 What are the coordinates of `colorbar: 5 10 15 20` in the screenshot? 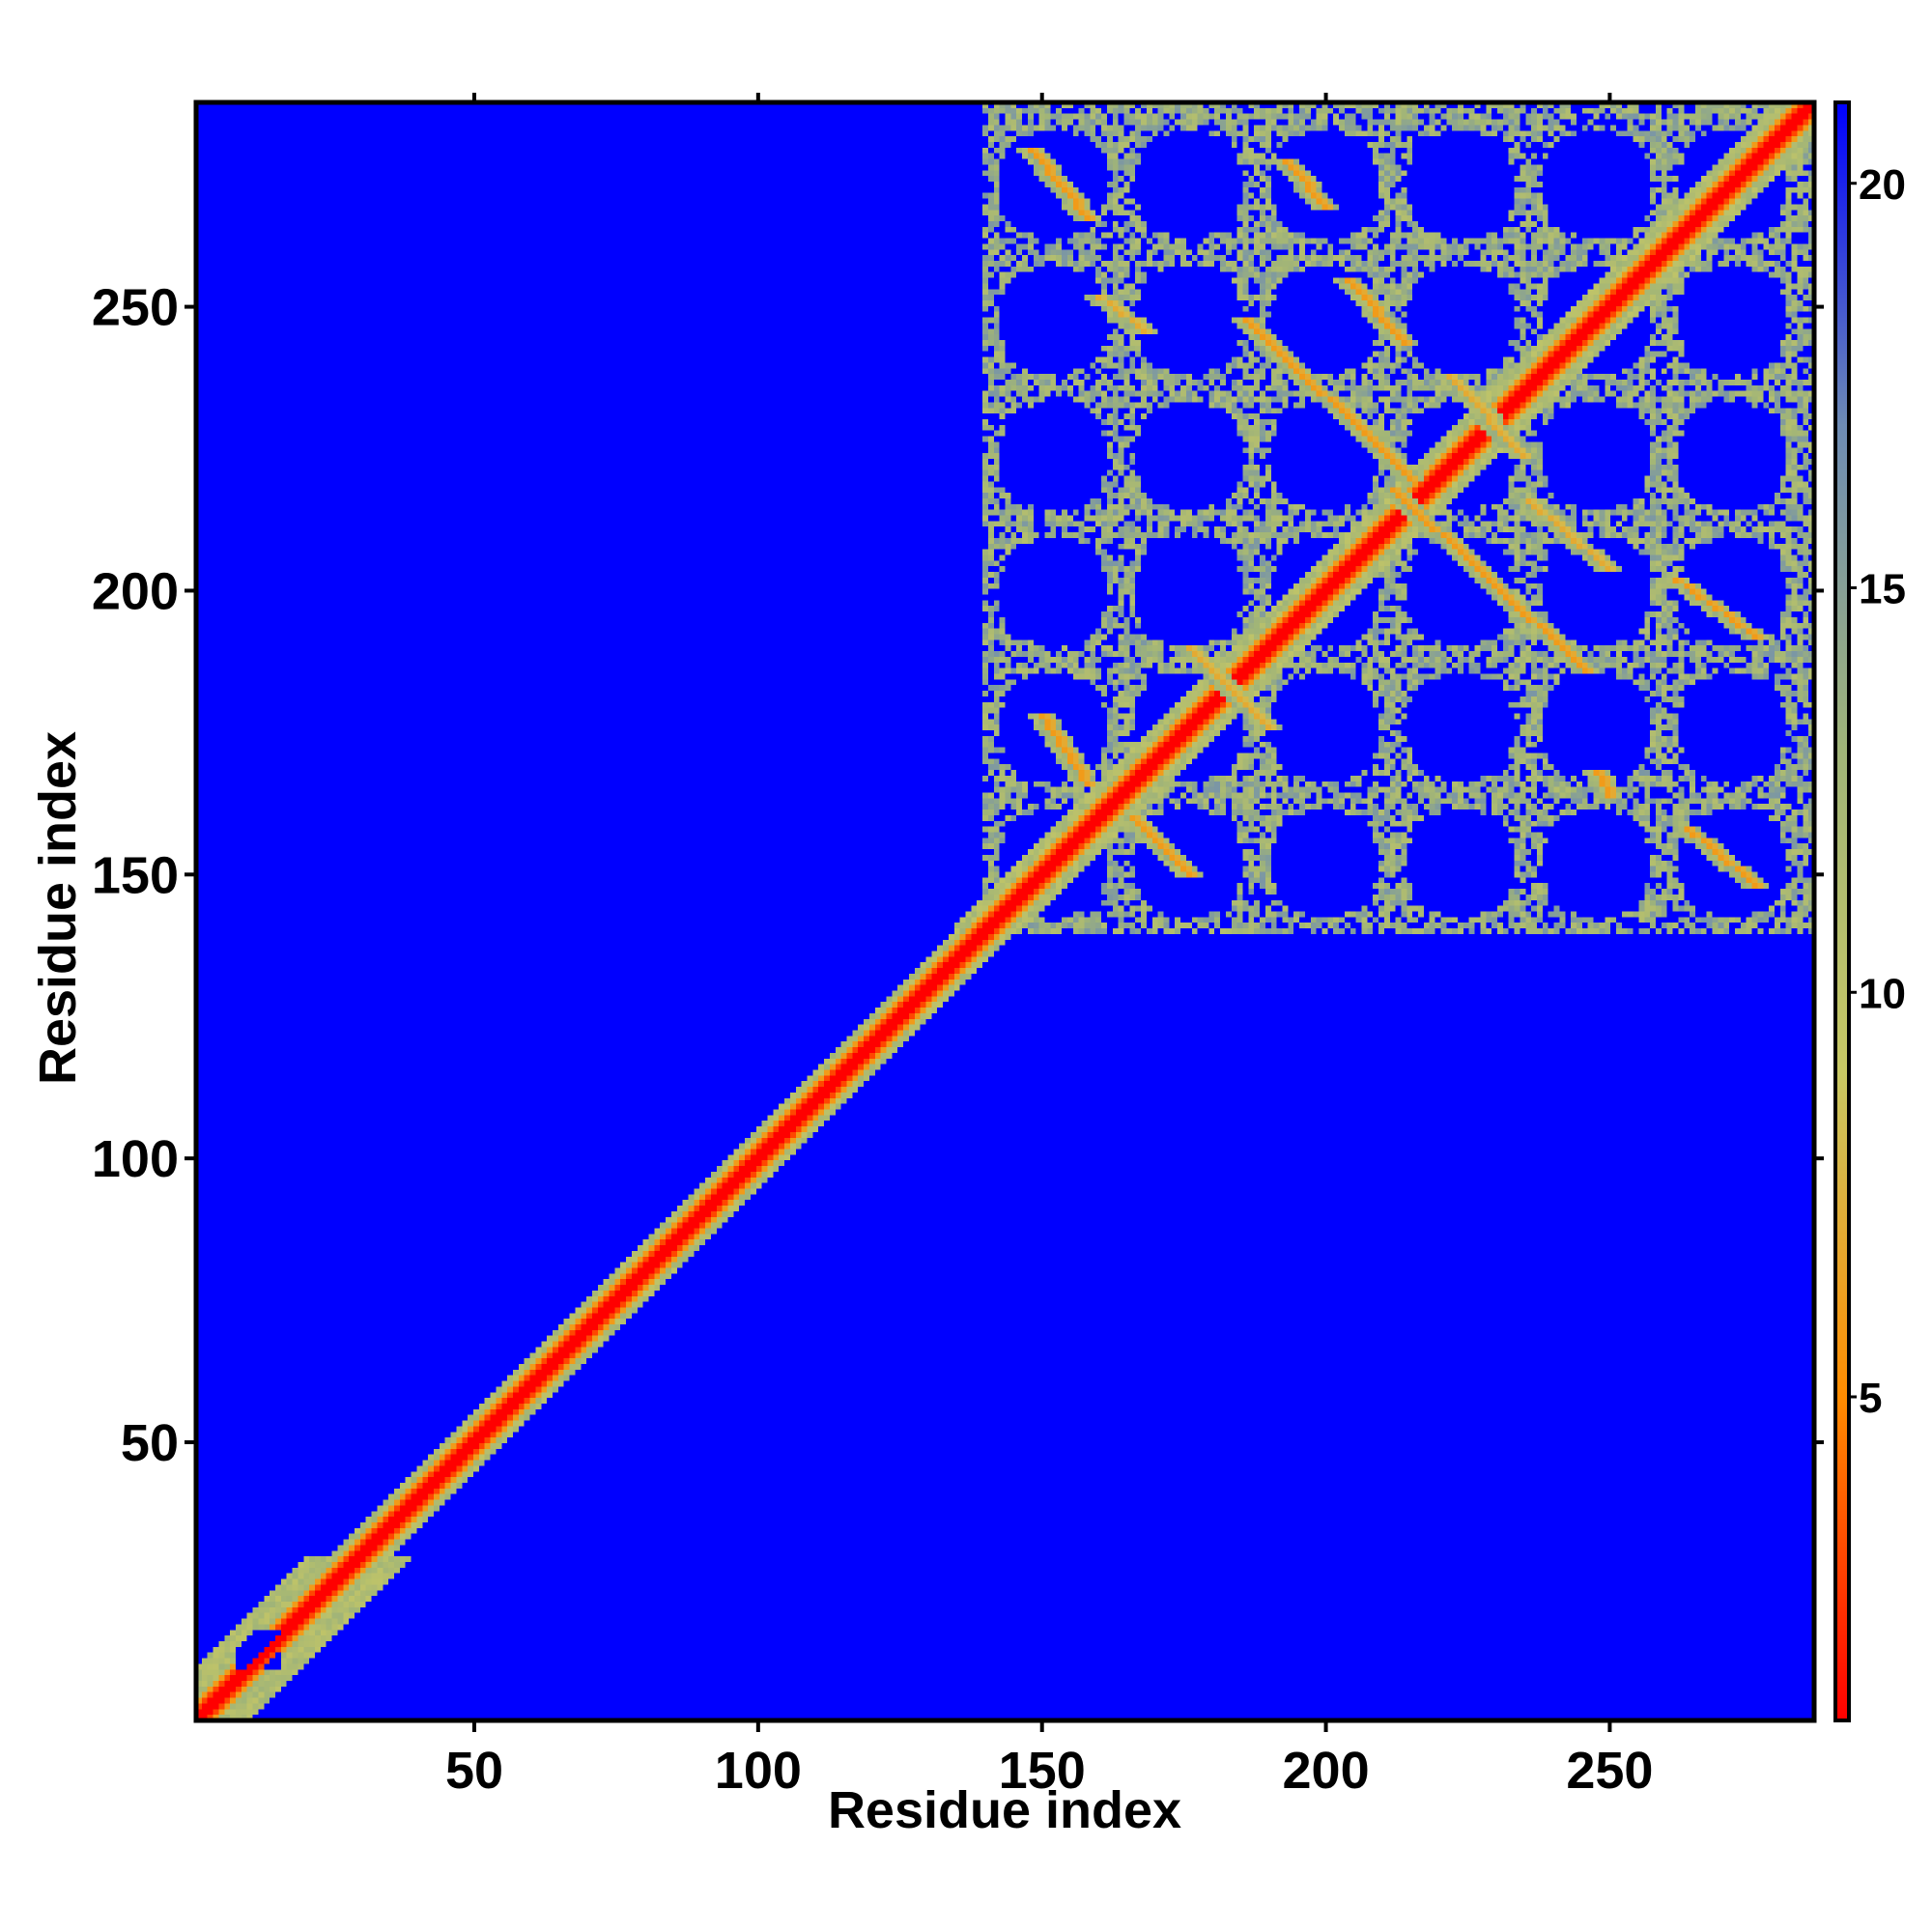 It's located at (1869, 911).